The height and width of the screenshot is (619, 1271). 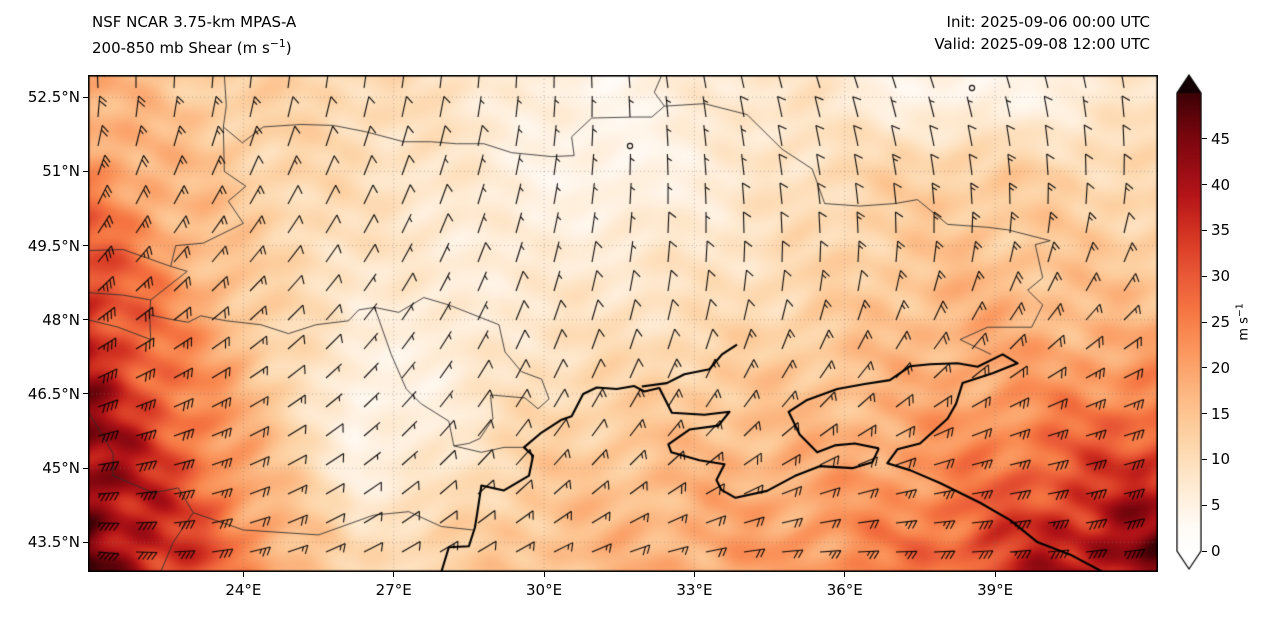 I want to click on init-time: Init: 2025-09-06 00:00 UTC, so click(x=1048, y=22).